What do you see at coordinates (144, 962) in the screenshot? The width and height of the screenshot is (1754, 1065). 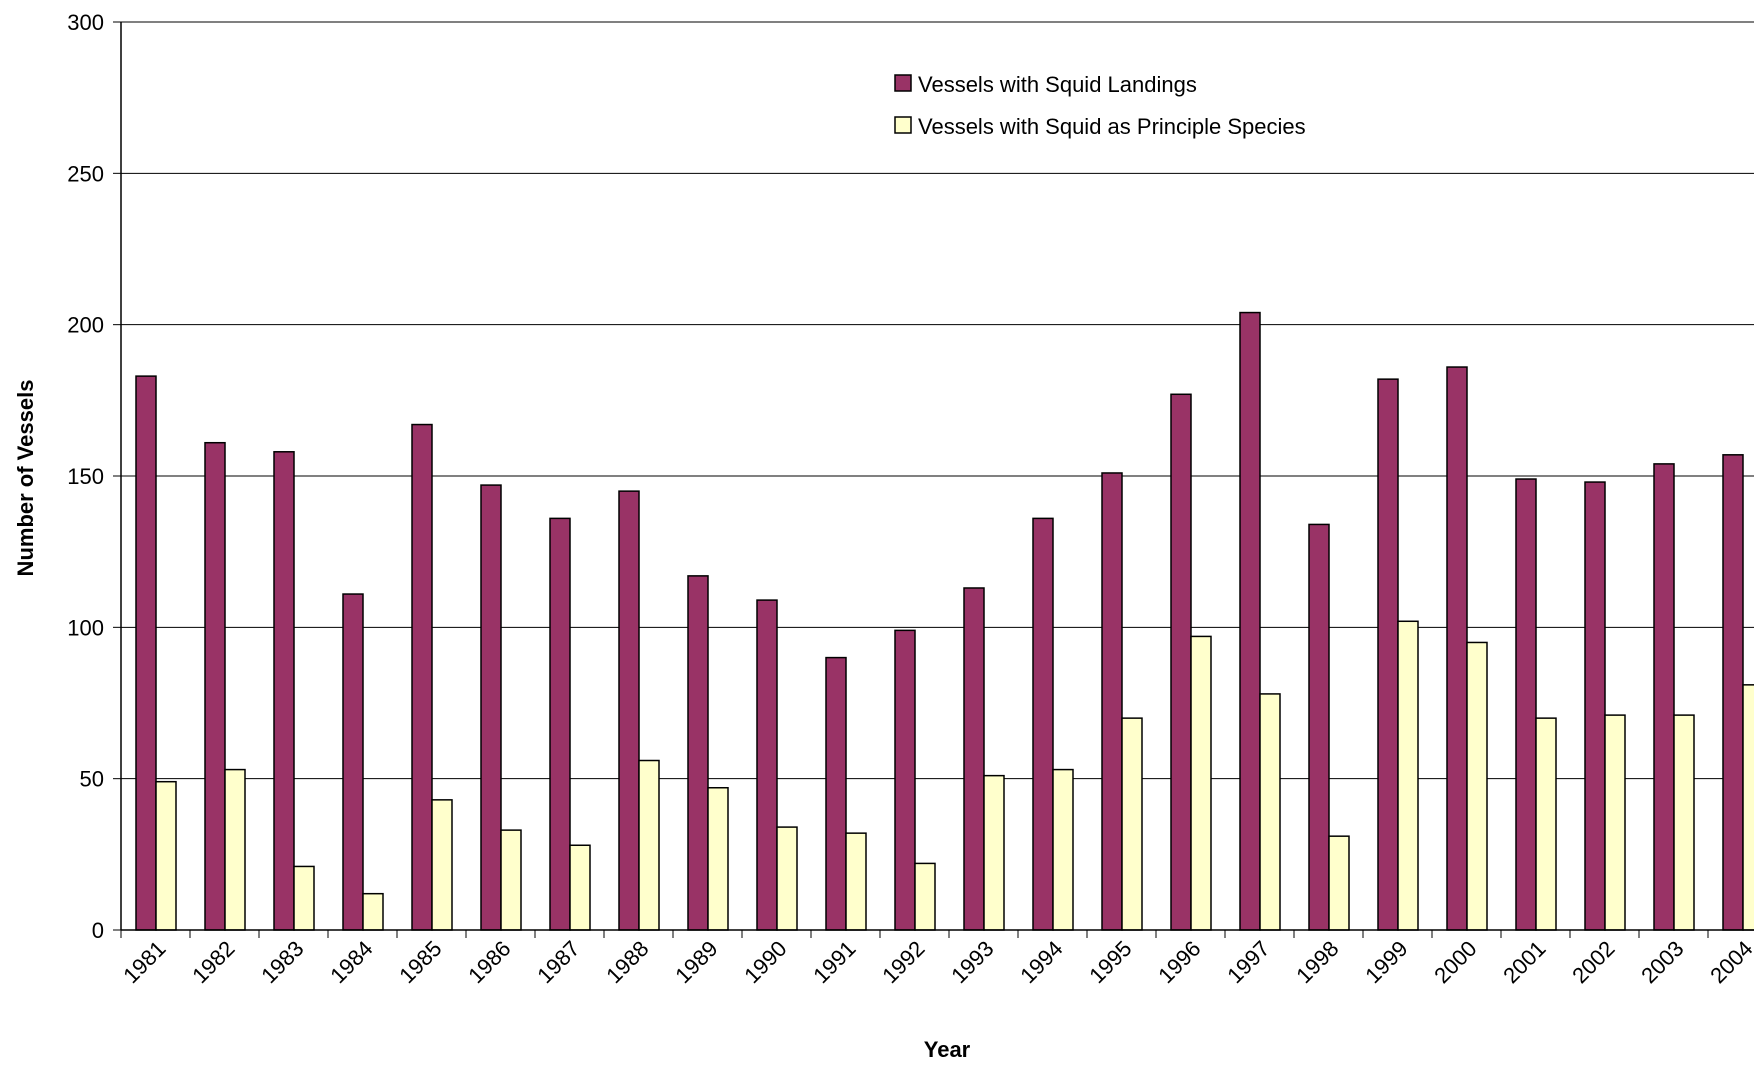 I see `x-tick-label: 1981` at bounding box center [144, 962].